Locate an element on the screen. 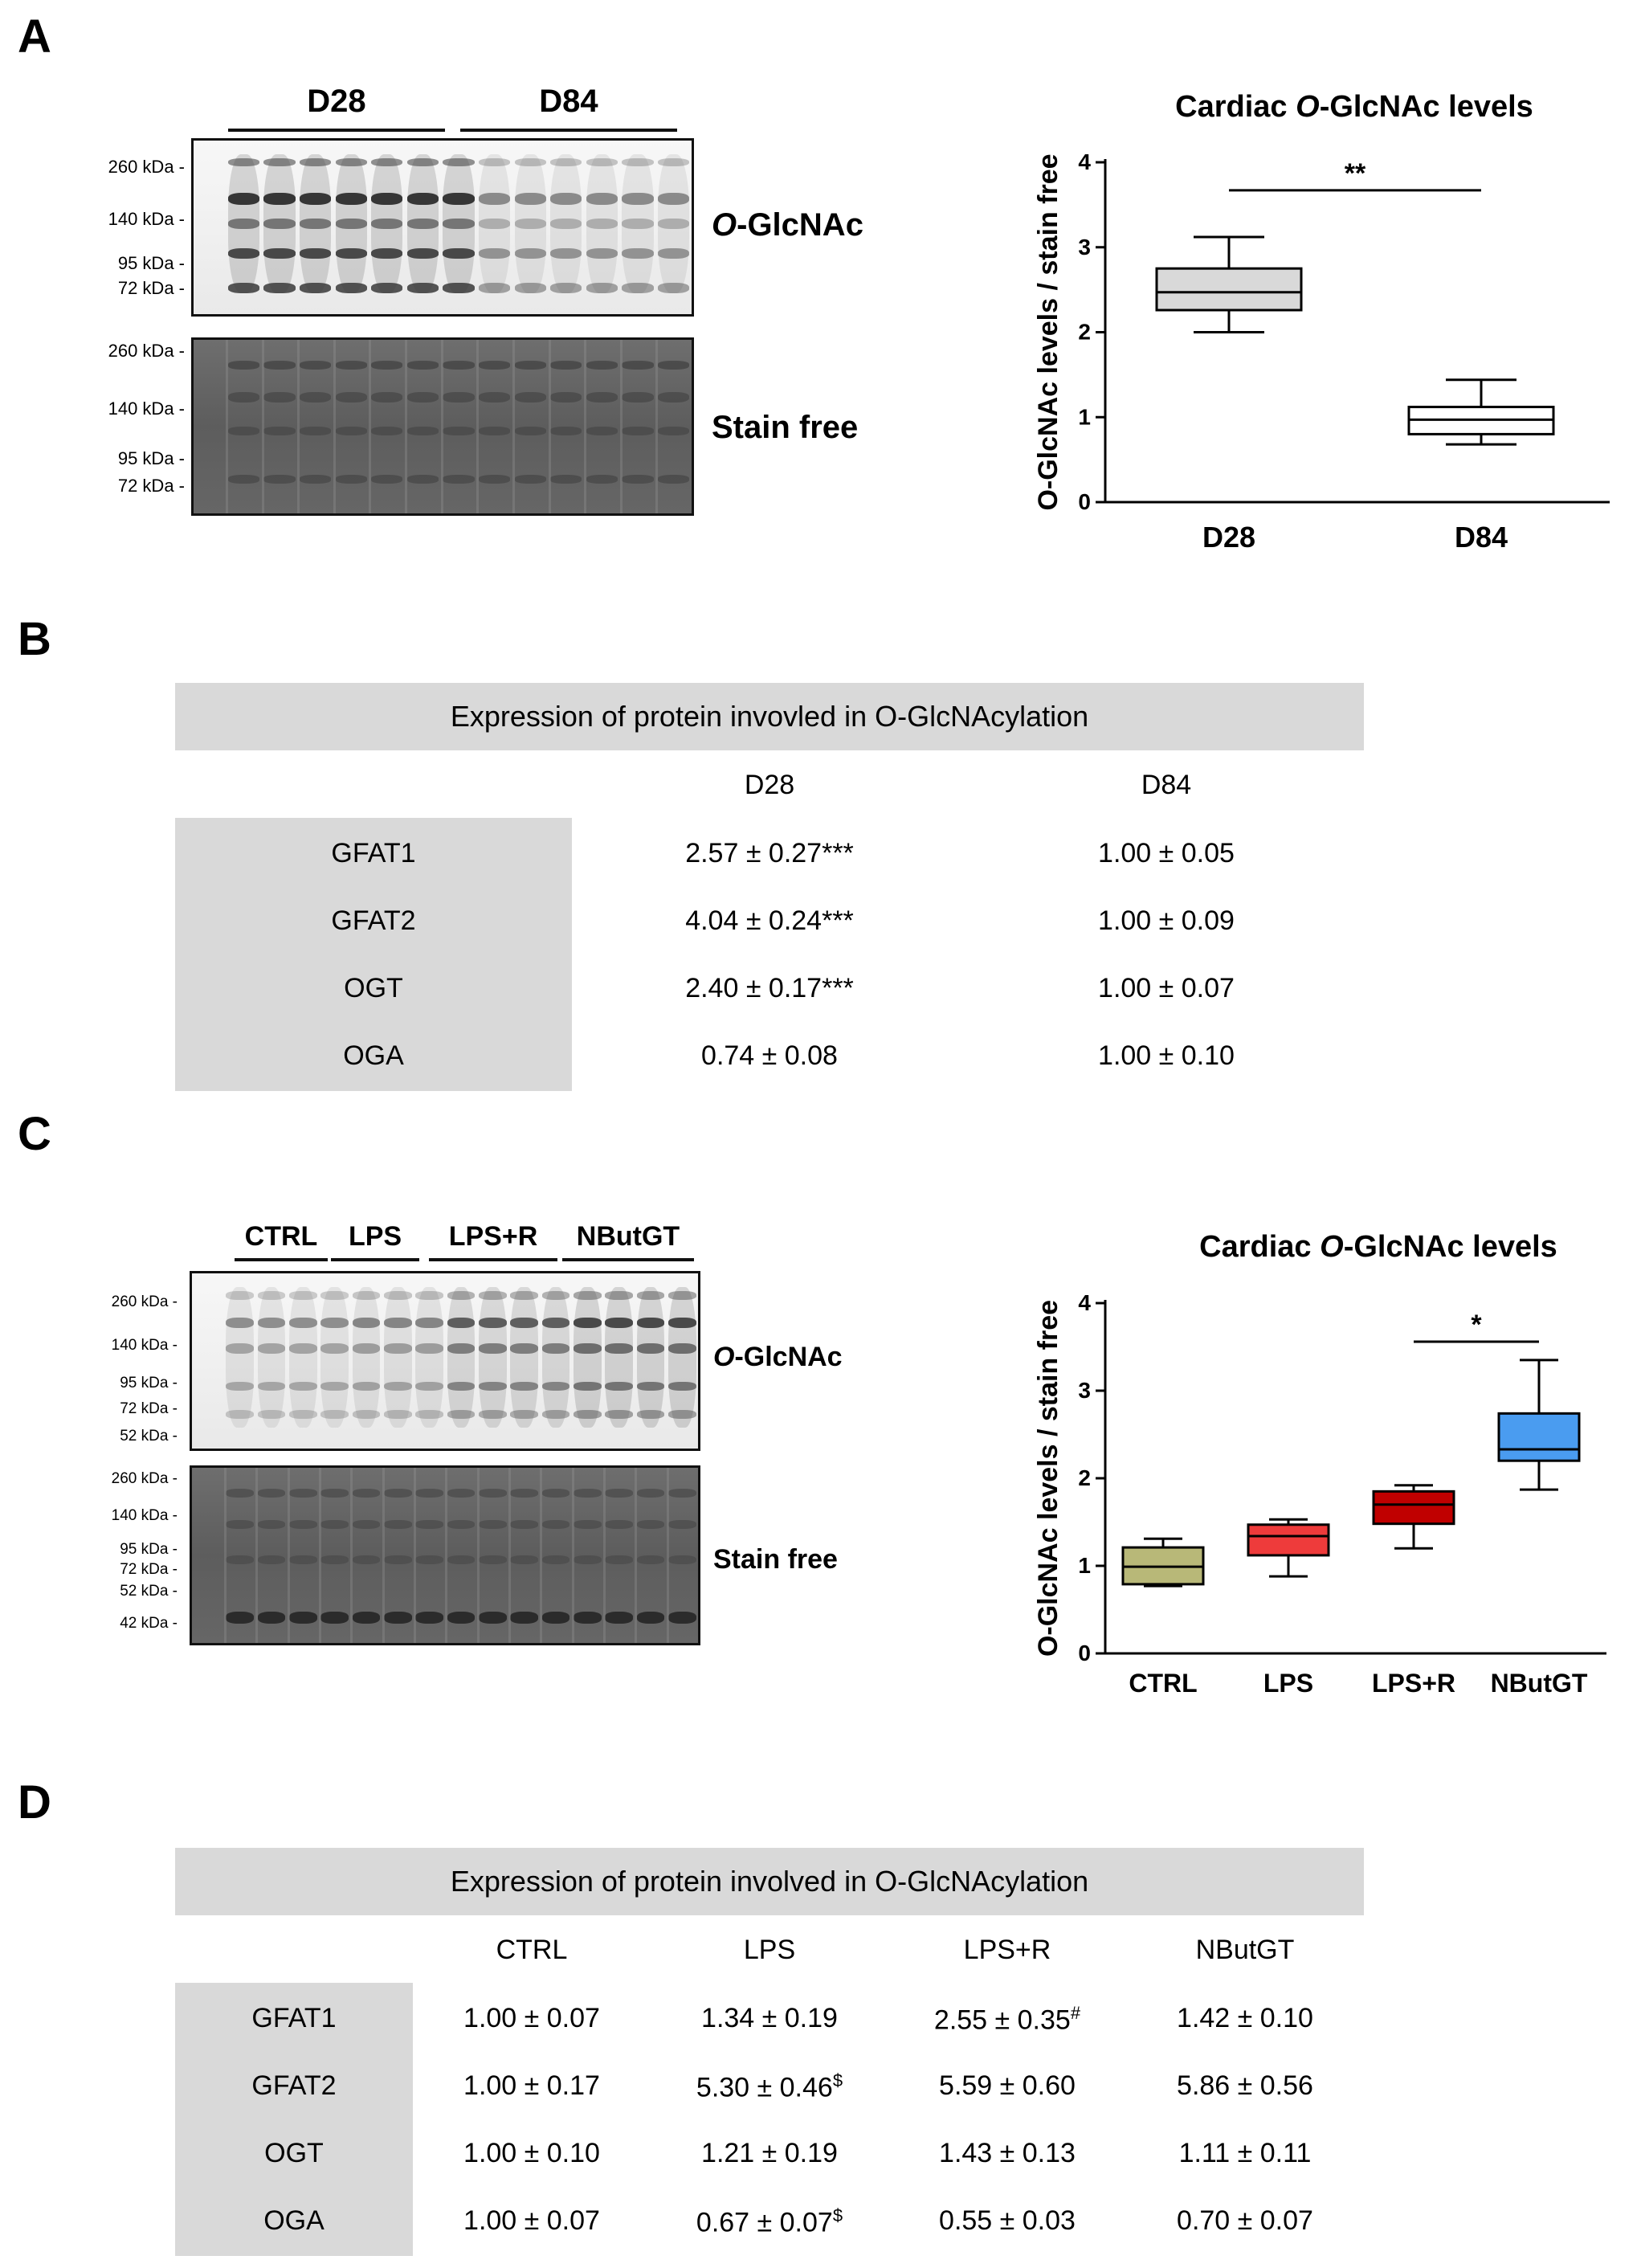 The height and width of the screenshot is (2268, 1641). box-lps is located at coordinates (1289, 1548).